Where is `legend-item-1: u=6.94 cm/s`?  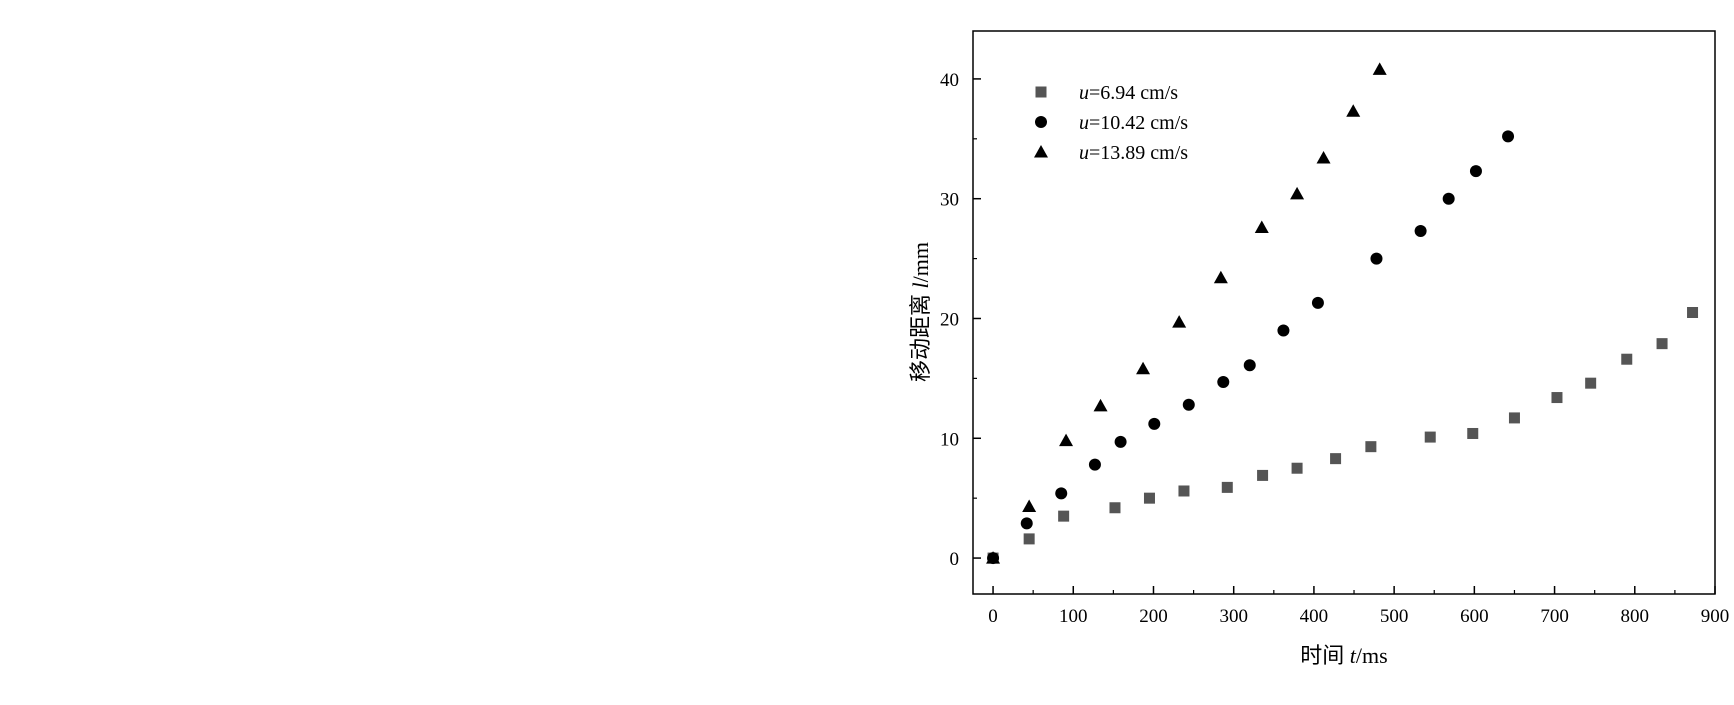
legend-item-1: u=6.94 cm/s is located at coordinates (1106, 93).